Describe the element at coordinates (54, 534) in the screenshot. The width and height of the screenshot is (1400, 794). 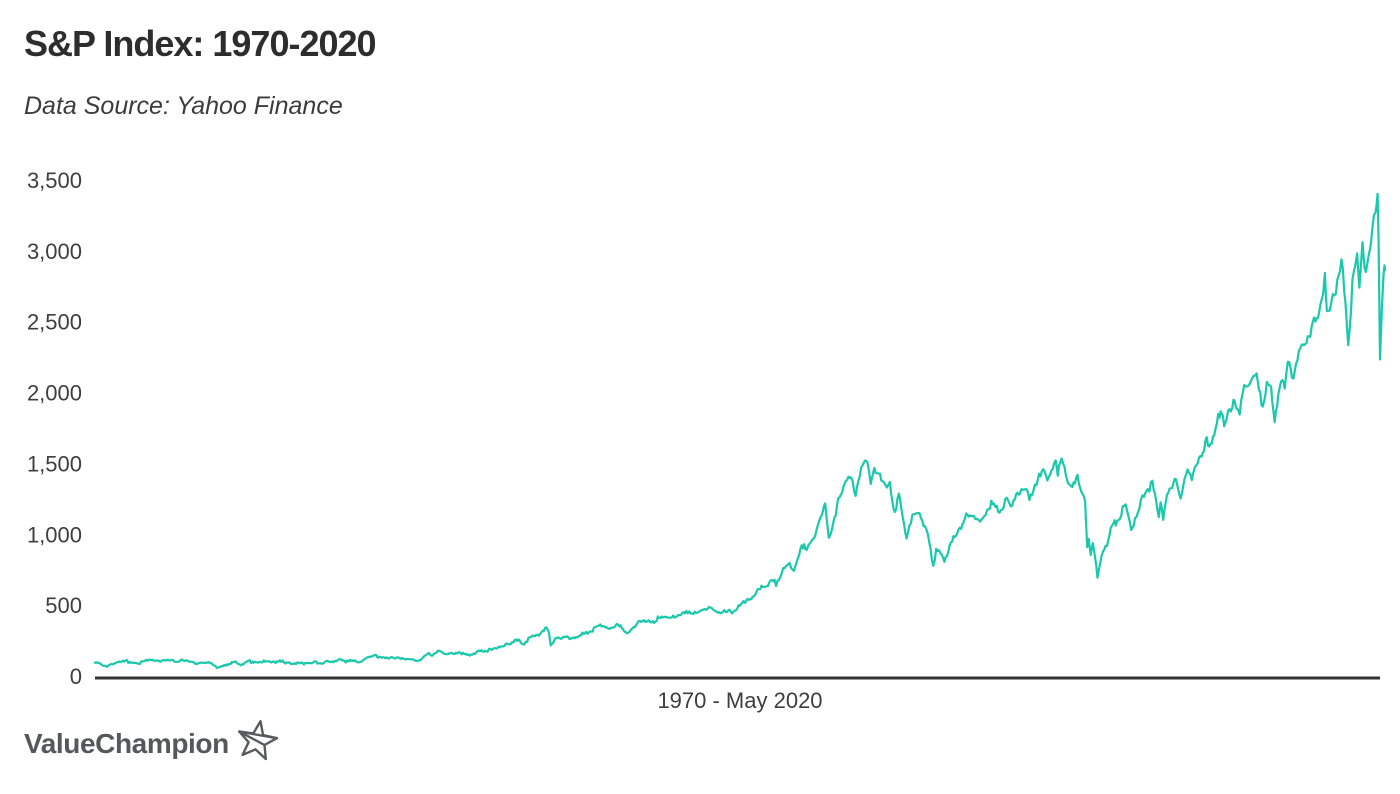
I see `y-tick-label: 1,000` at that location.